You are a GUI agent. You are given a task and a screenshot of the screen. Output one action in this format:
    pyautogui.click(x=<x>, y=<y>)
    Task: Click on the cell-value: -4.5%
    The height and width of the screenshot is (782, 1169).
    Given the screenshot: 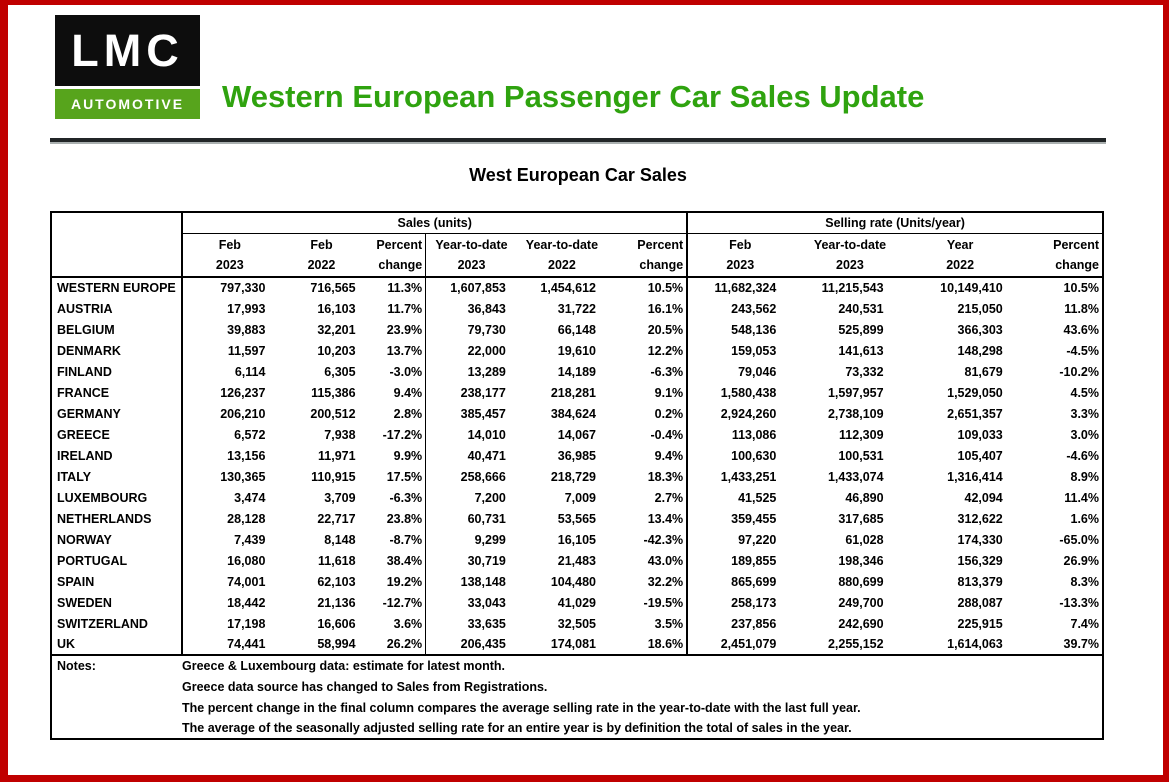 What is the action you would take?
    pyautogui.click(x=1082, y=350)
    